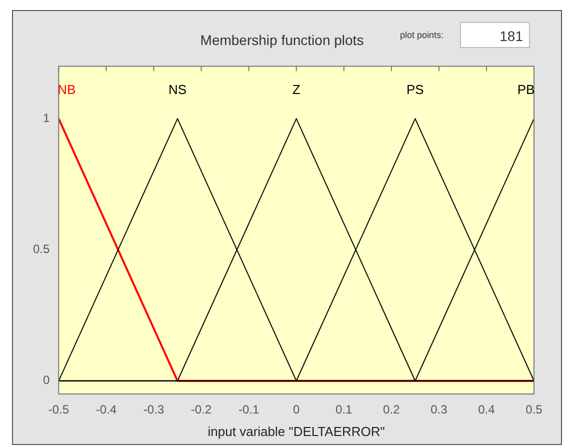 This screenshot has width=564, height=447. What do you see at coordinates (46, 380) in the screenshot?
I see `y-tick-label: 0` at bounding box center [46, 380].